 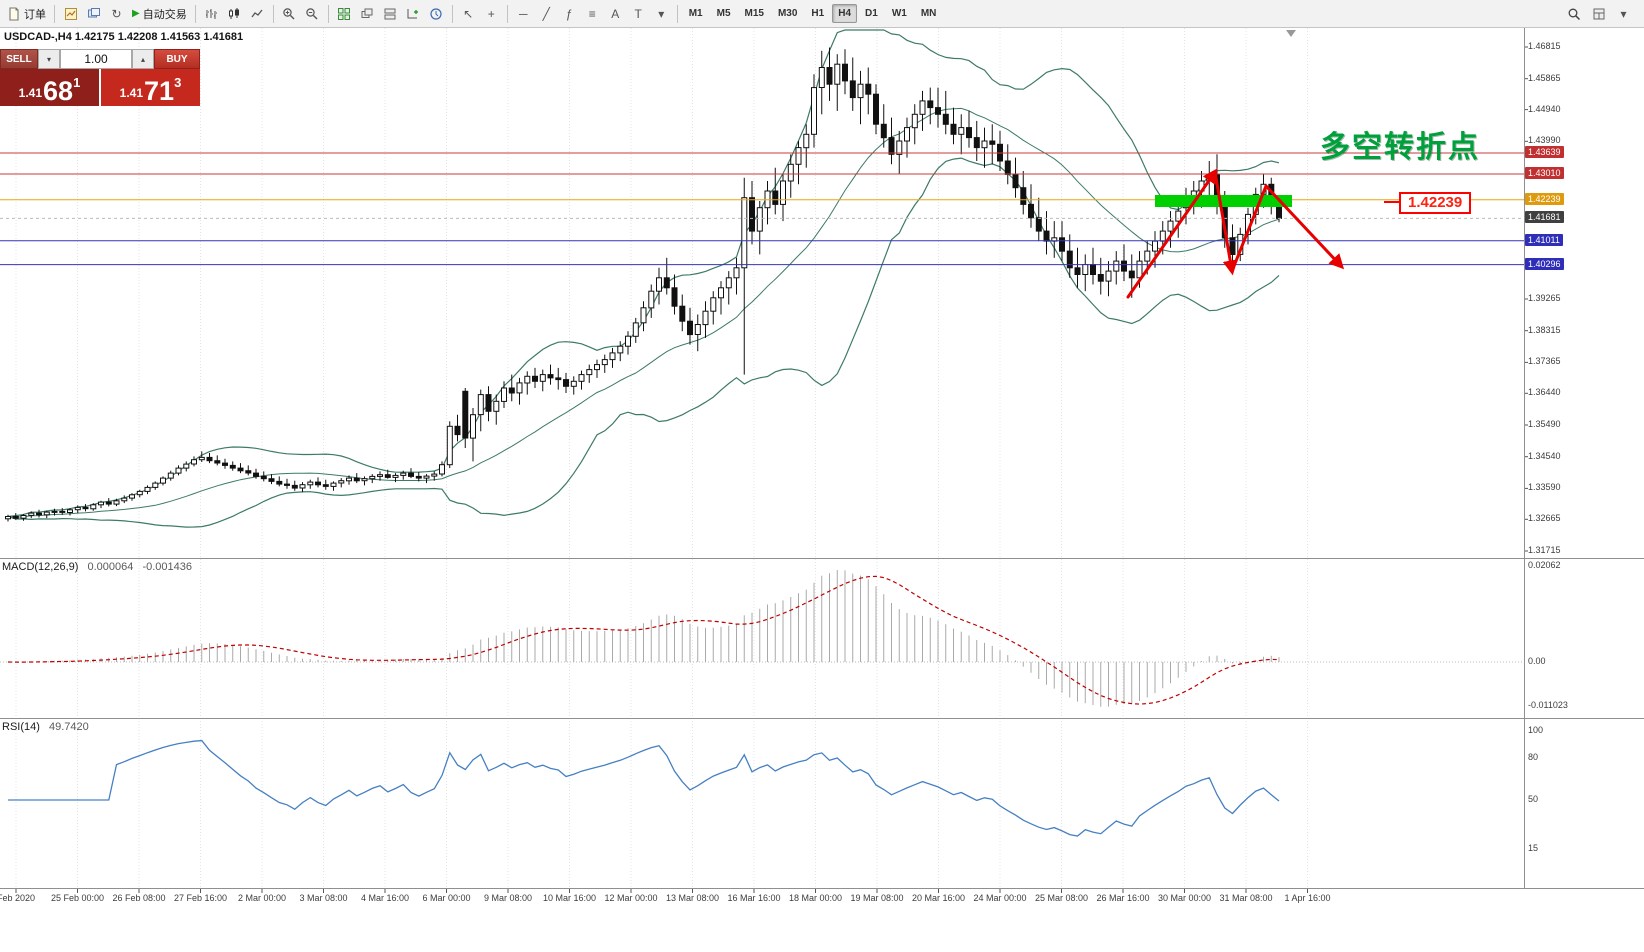 What do you see at coordinates (877, 898) in the screenshot?
I see `date-axis-label: 19 Mar 08:00` at bounding box center [877, 898].